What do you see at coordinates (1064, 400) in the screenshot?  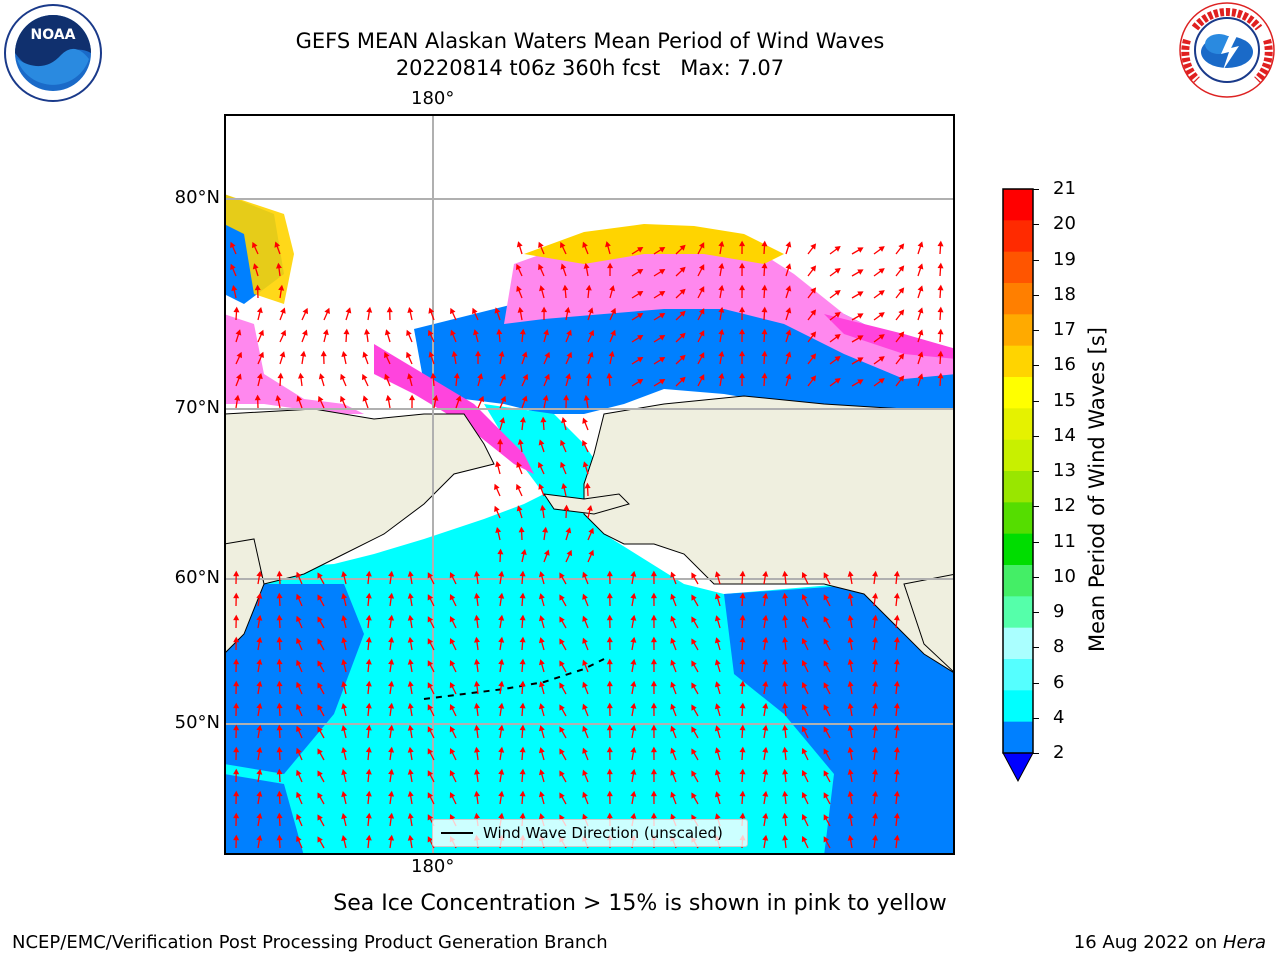 I see `colorbar-tick-label: 15` at bounding box center [1064, 400].